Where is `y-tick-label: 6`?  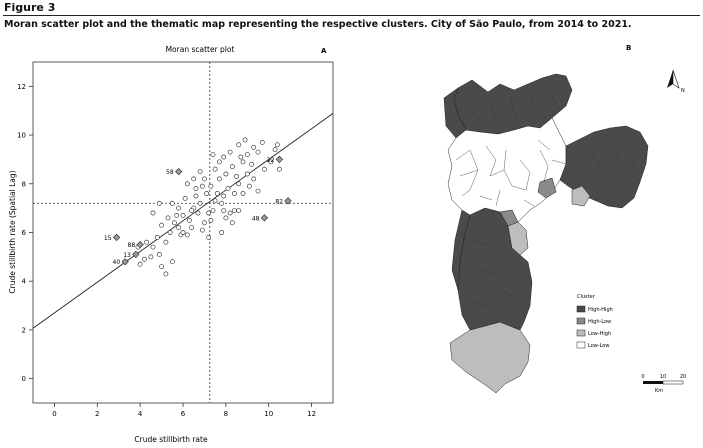 y-tick-label: 6 is located at coordinates (24, 233).